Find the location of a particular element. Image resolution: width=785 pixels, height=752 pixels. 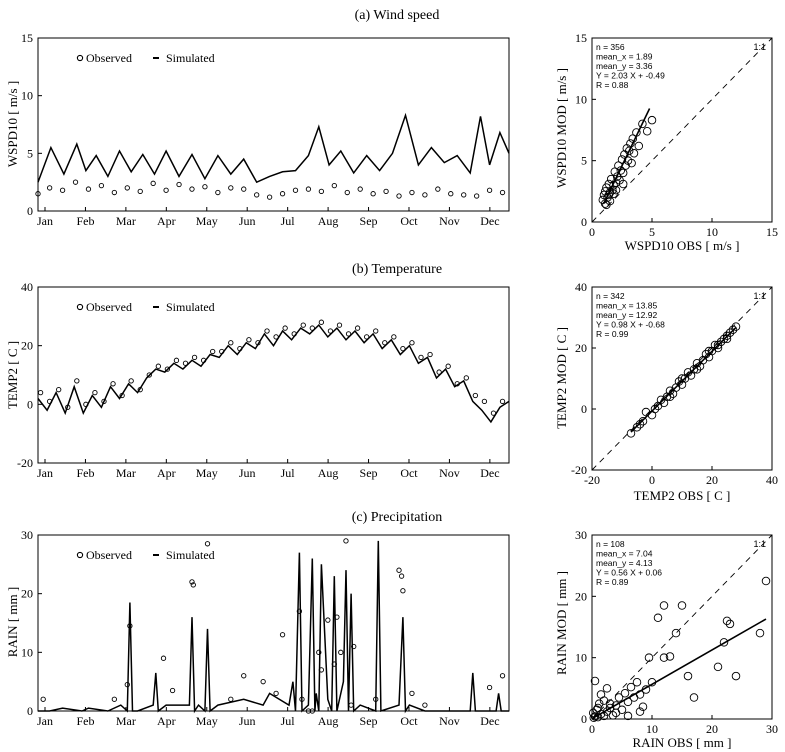

rain_ts-month-label: Nov is located at coordinates (449, 721).